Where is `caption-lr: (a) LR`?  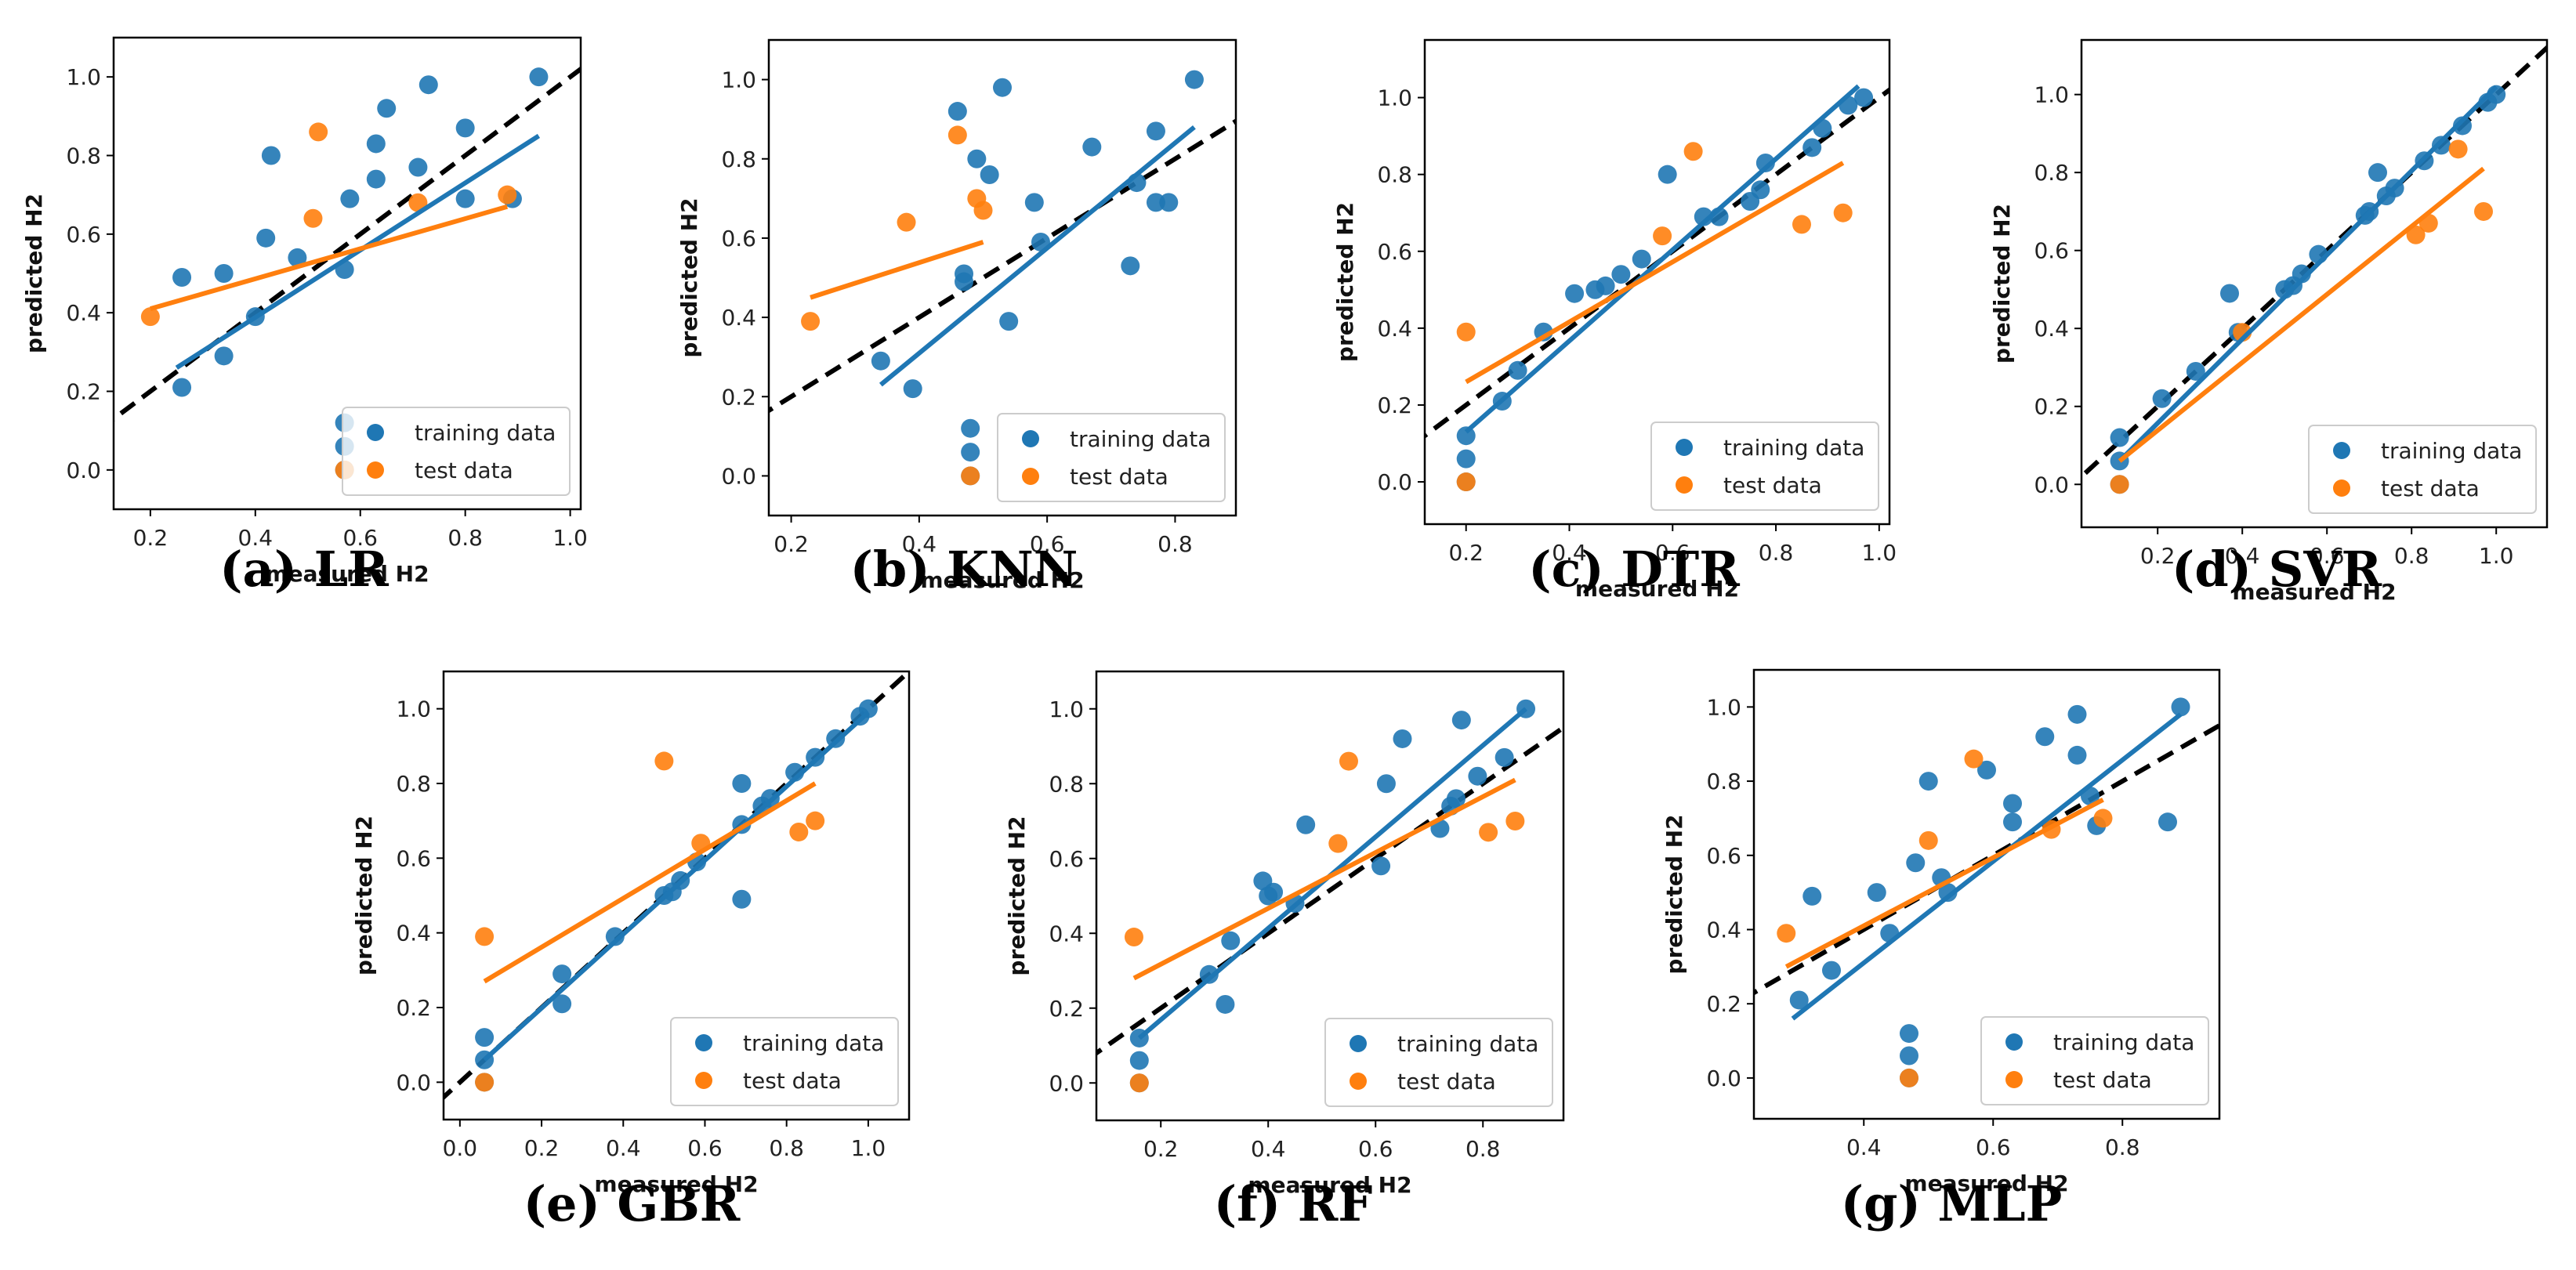 caption-lr: (a) LR is located at coordinates (304, 569).